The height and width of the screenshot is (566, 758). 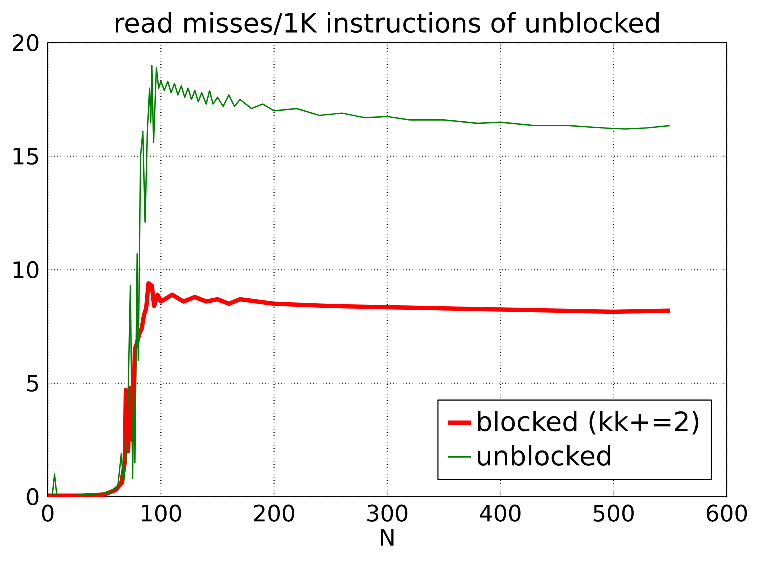 I want to click on legend-label: unblocked, so click(x=544, y=455).